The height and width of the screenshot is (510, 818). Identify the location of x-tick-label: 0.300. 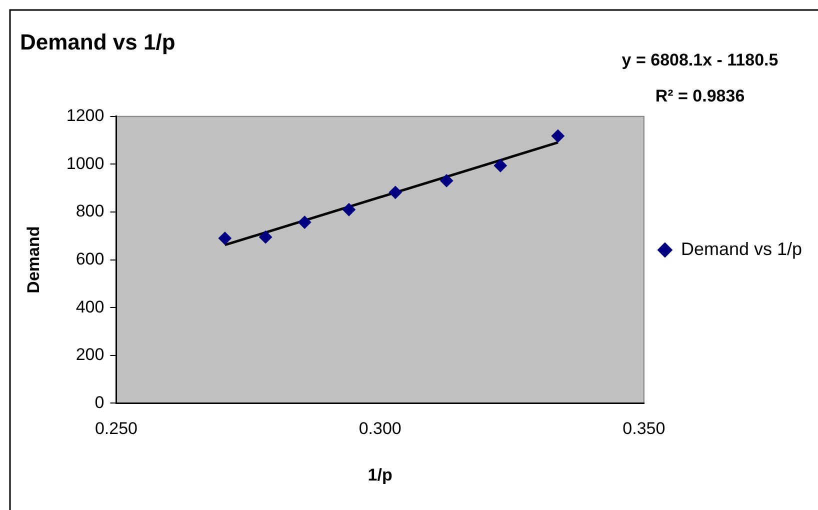
(380, 428).